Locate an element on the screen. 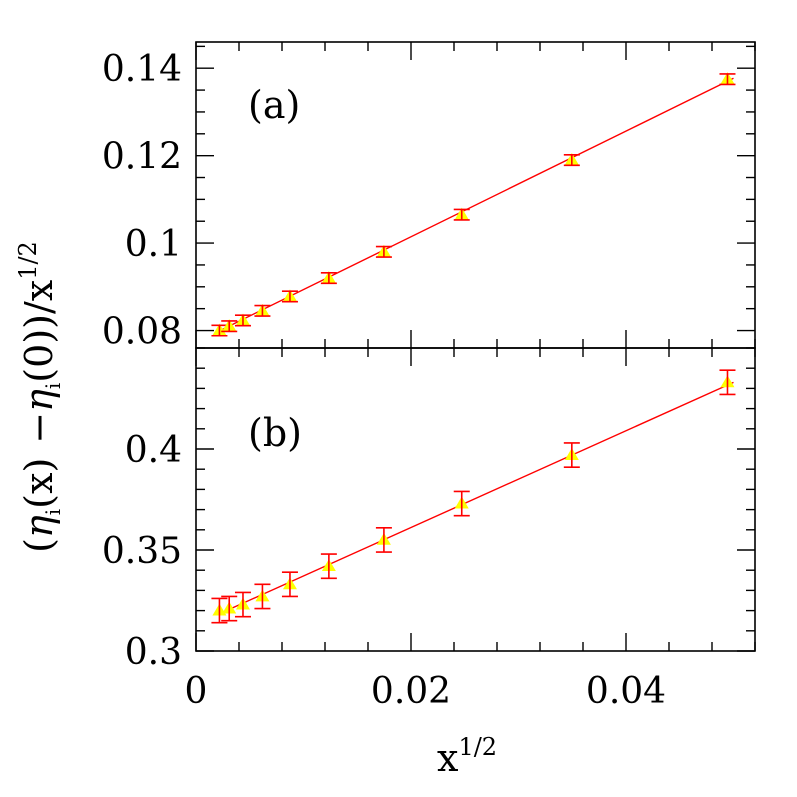 The height and width of the screenshot is (797, 797). y-axis-title: (ηi(x)−ηi(0))/x1/2 is located at coordinates (39, 397).